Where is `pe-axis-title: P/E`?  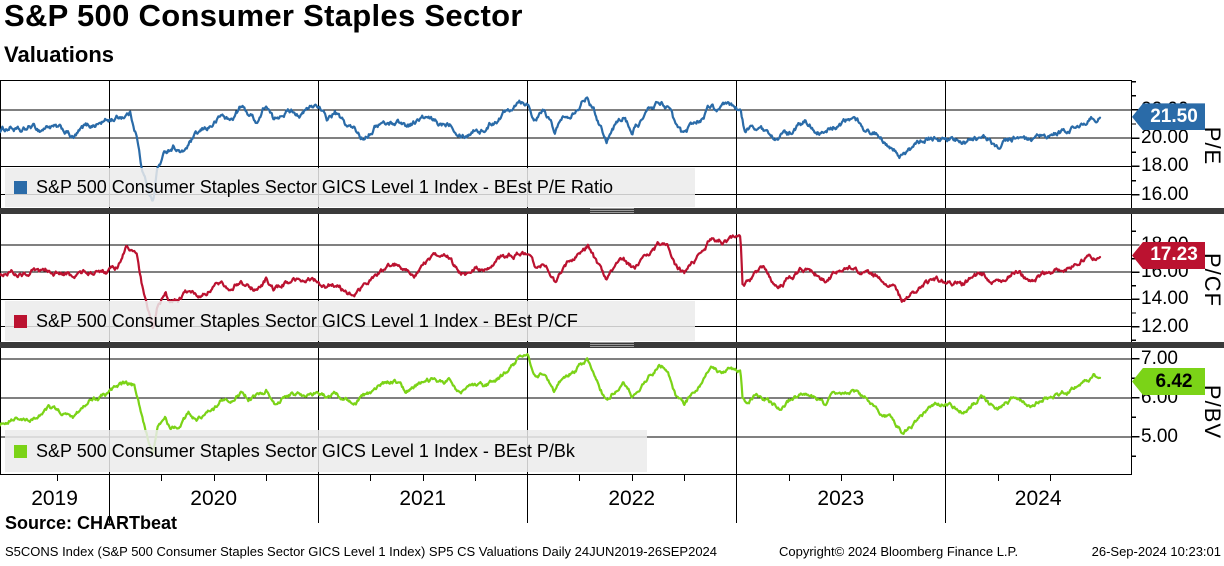 pe-axis-title: P/E is located at coordinates (1212, 146).